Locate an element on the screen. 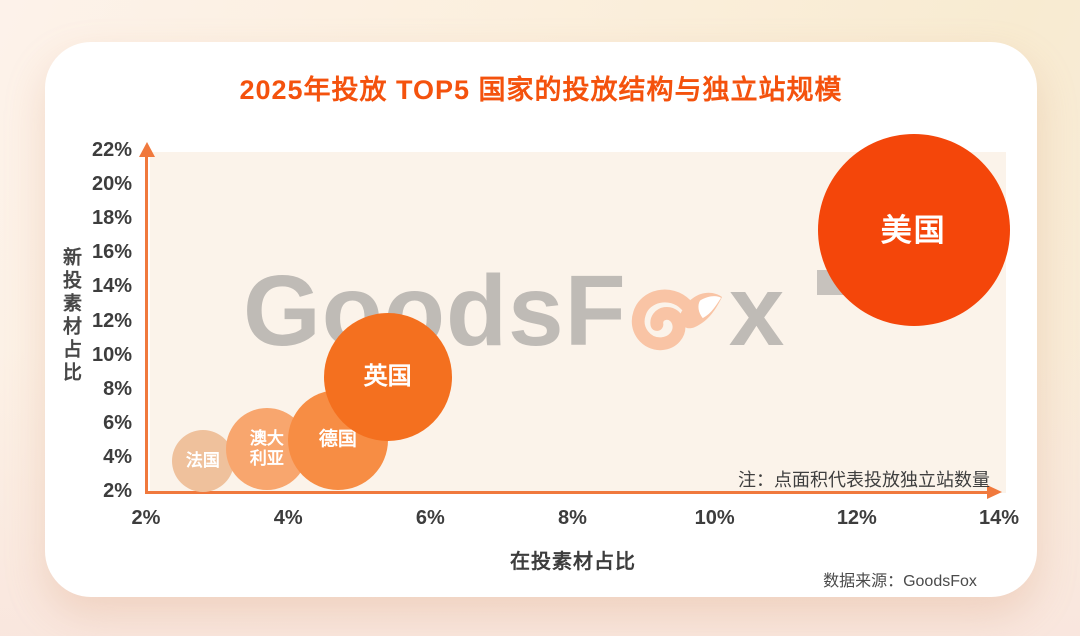 The image size is (1080, 636). y-tick-label: 4% is located at coordinates (117, 456).